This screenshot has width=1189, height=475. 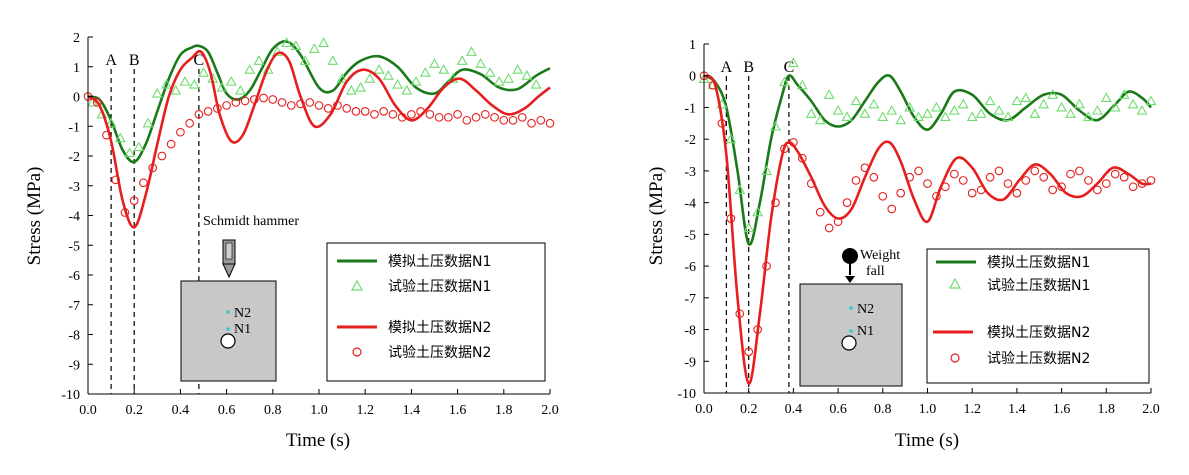 What do you see at coordinates (1151, 409) in the screenshot?
I see `x-tick-label: 2.0` at bounding box center [1151, 409].